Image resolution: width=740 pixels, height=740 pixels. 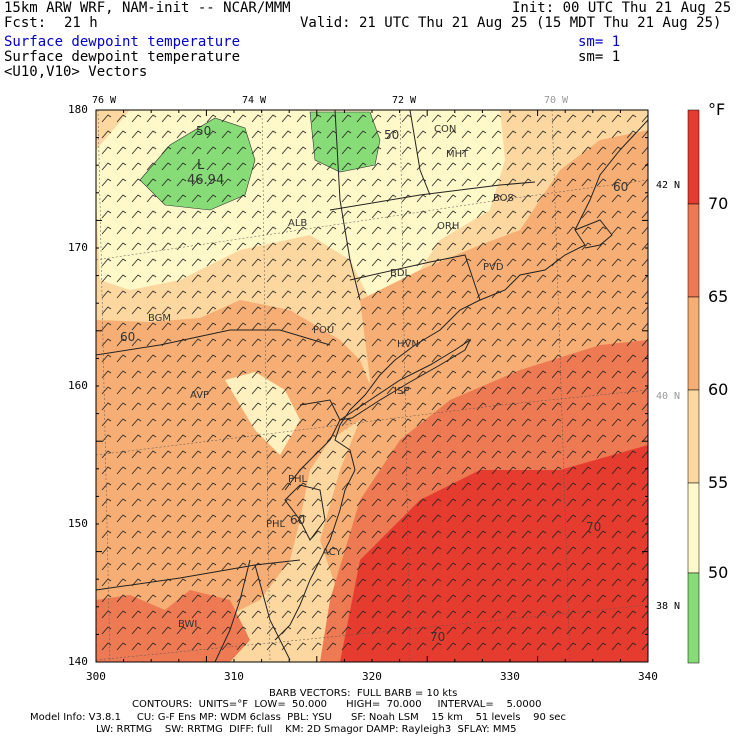 What do you see at coordinates (400, 273) in the screenshot?
I see `city-label: BDL` at bounding box center [400, 273].